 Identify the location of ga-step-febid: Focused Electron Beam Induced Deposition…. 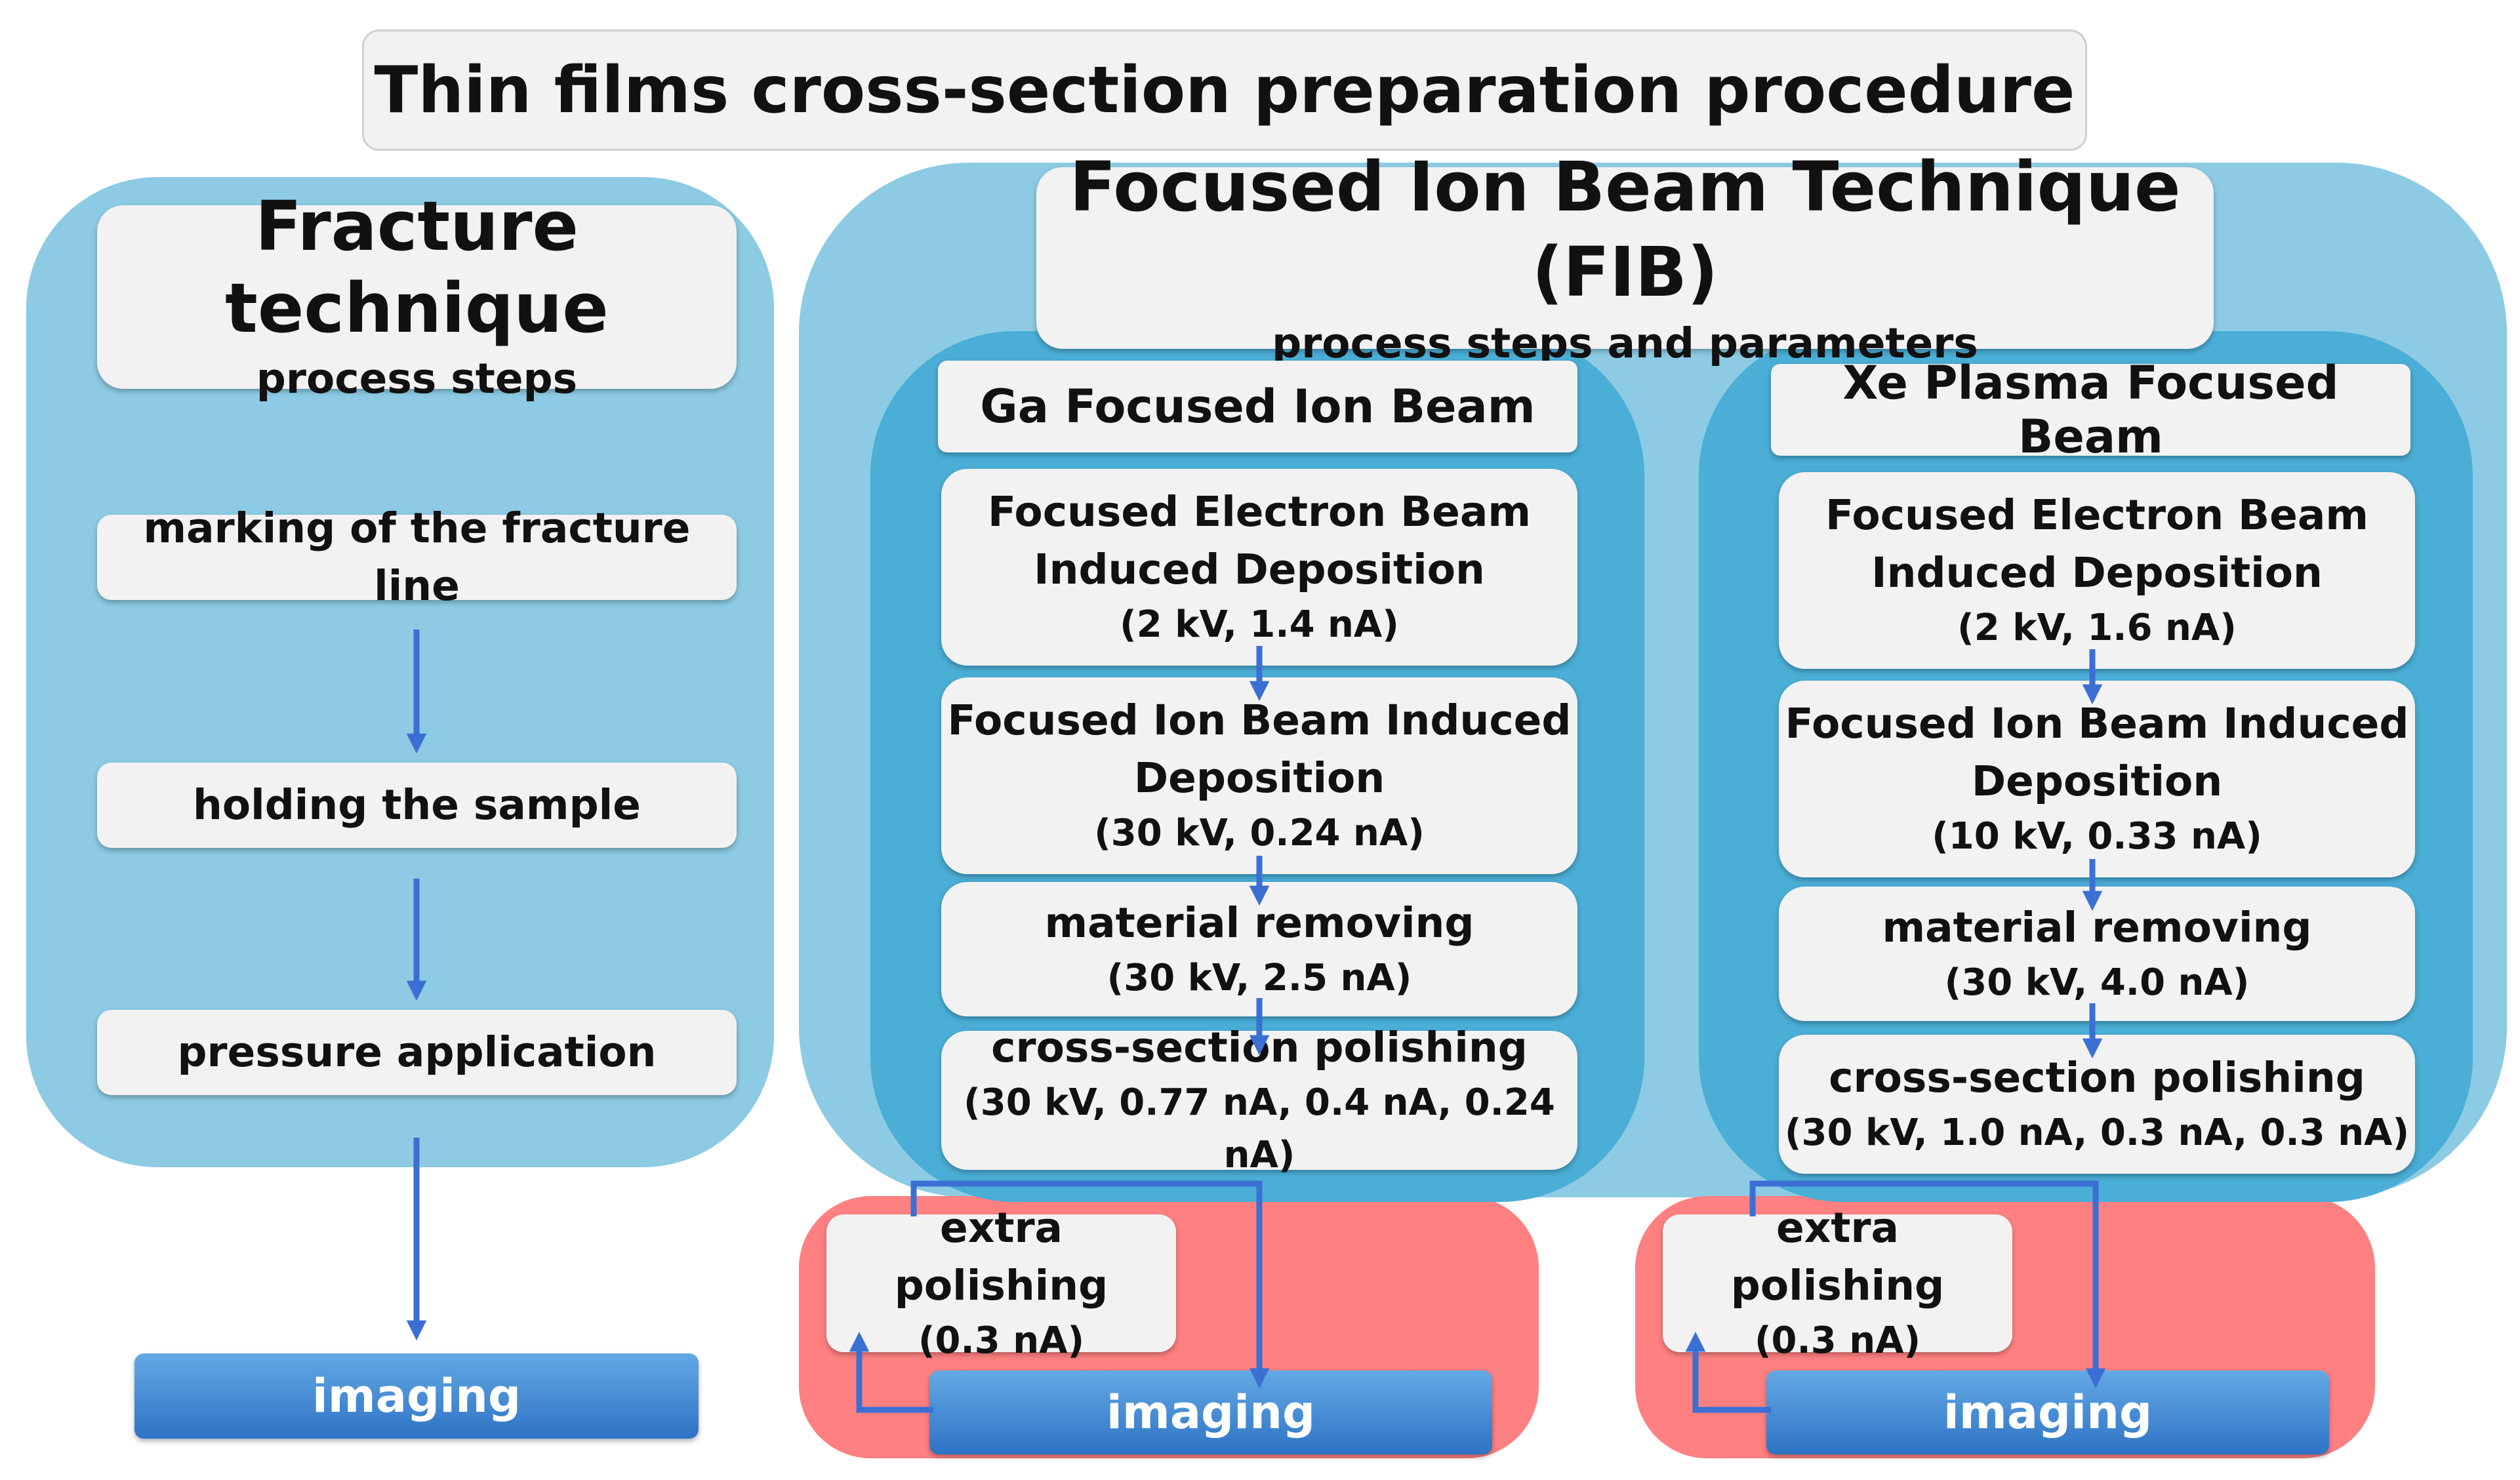
(1259, 567).